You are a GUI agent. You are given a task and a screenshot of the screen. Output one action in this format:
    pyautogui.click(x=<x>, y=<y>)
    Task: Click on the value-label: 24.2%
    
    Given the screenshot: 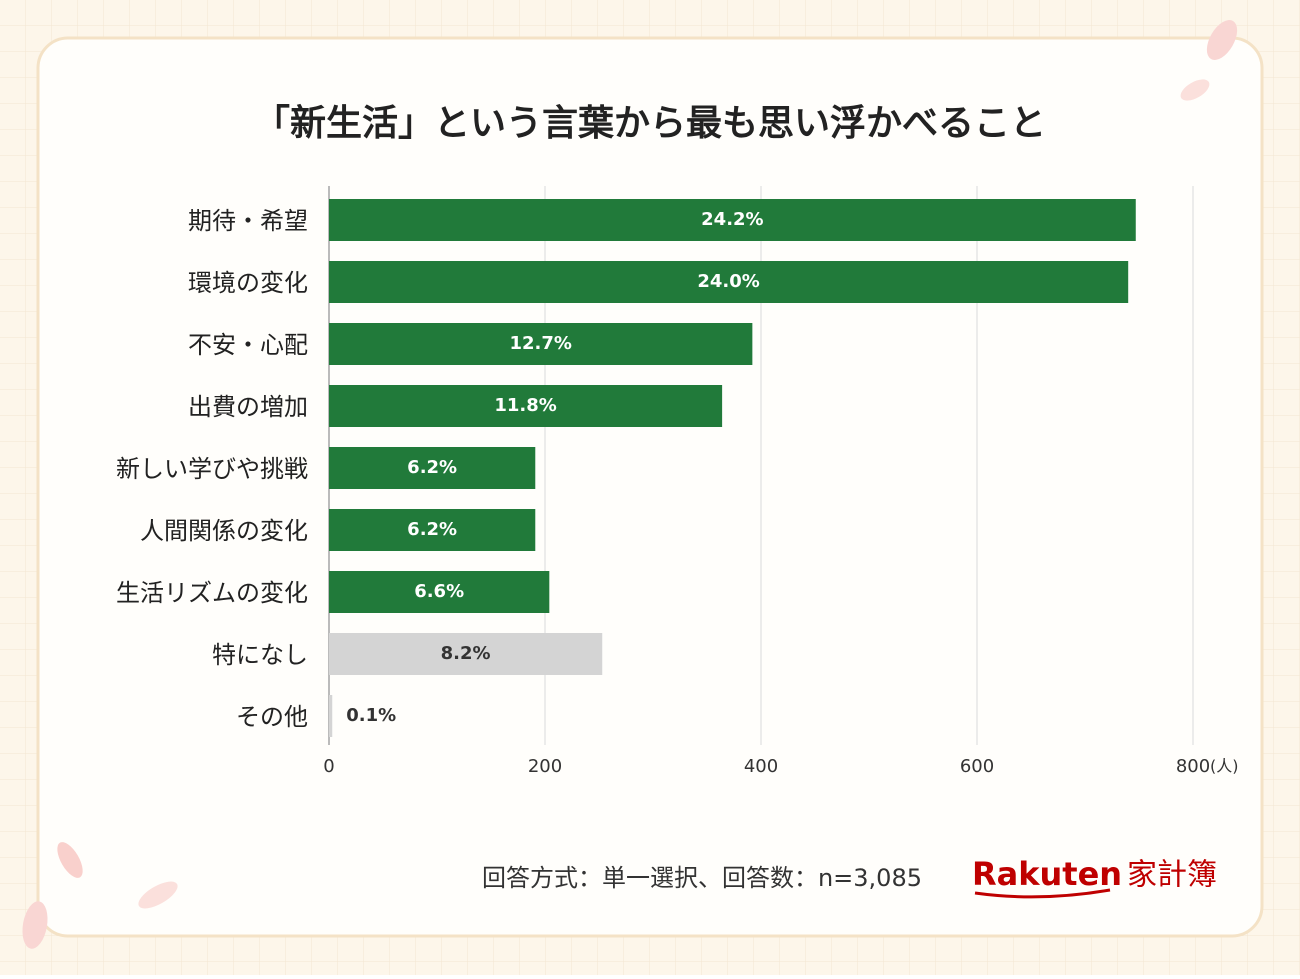 What is the action you would take?
    pyautogui.click(x=732, y=219)
    